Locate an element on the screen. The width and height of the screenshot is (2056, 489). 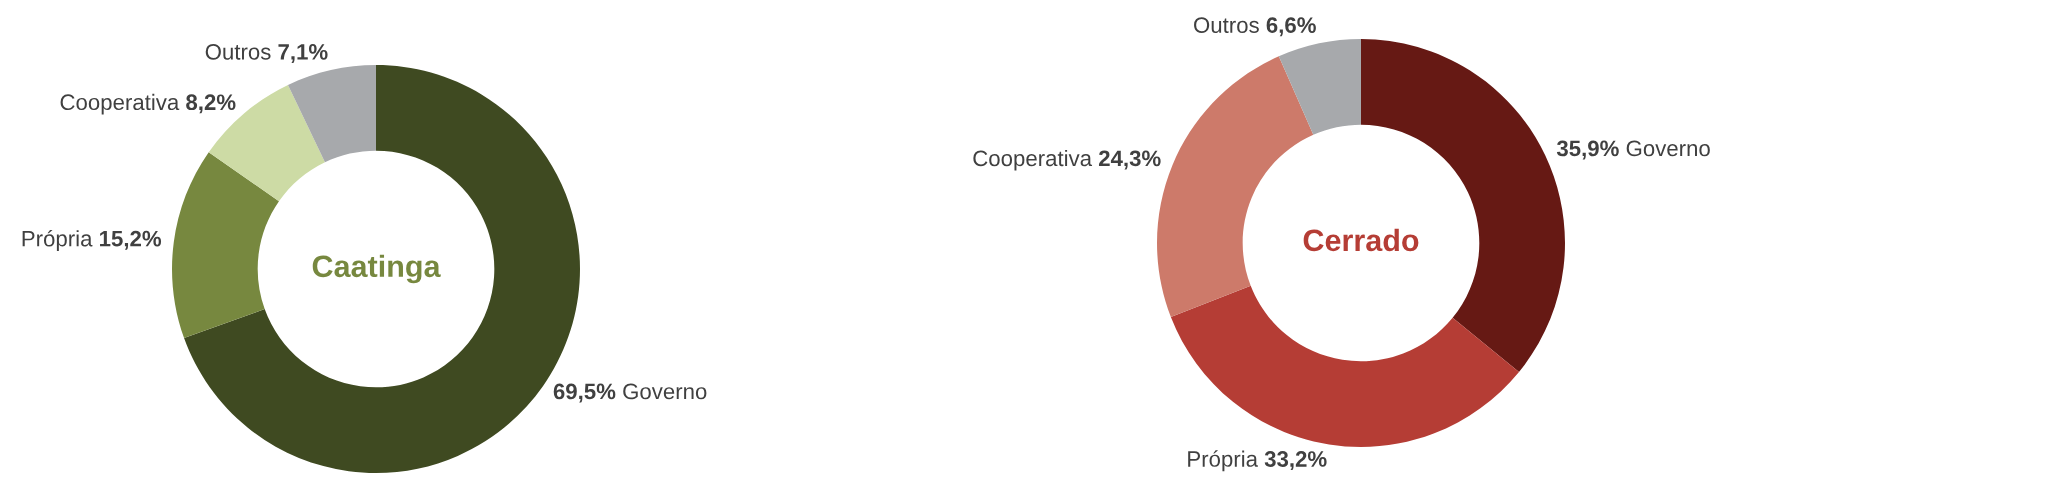
data-label: 7,1% is located at coordinates (303, 53).